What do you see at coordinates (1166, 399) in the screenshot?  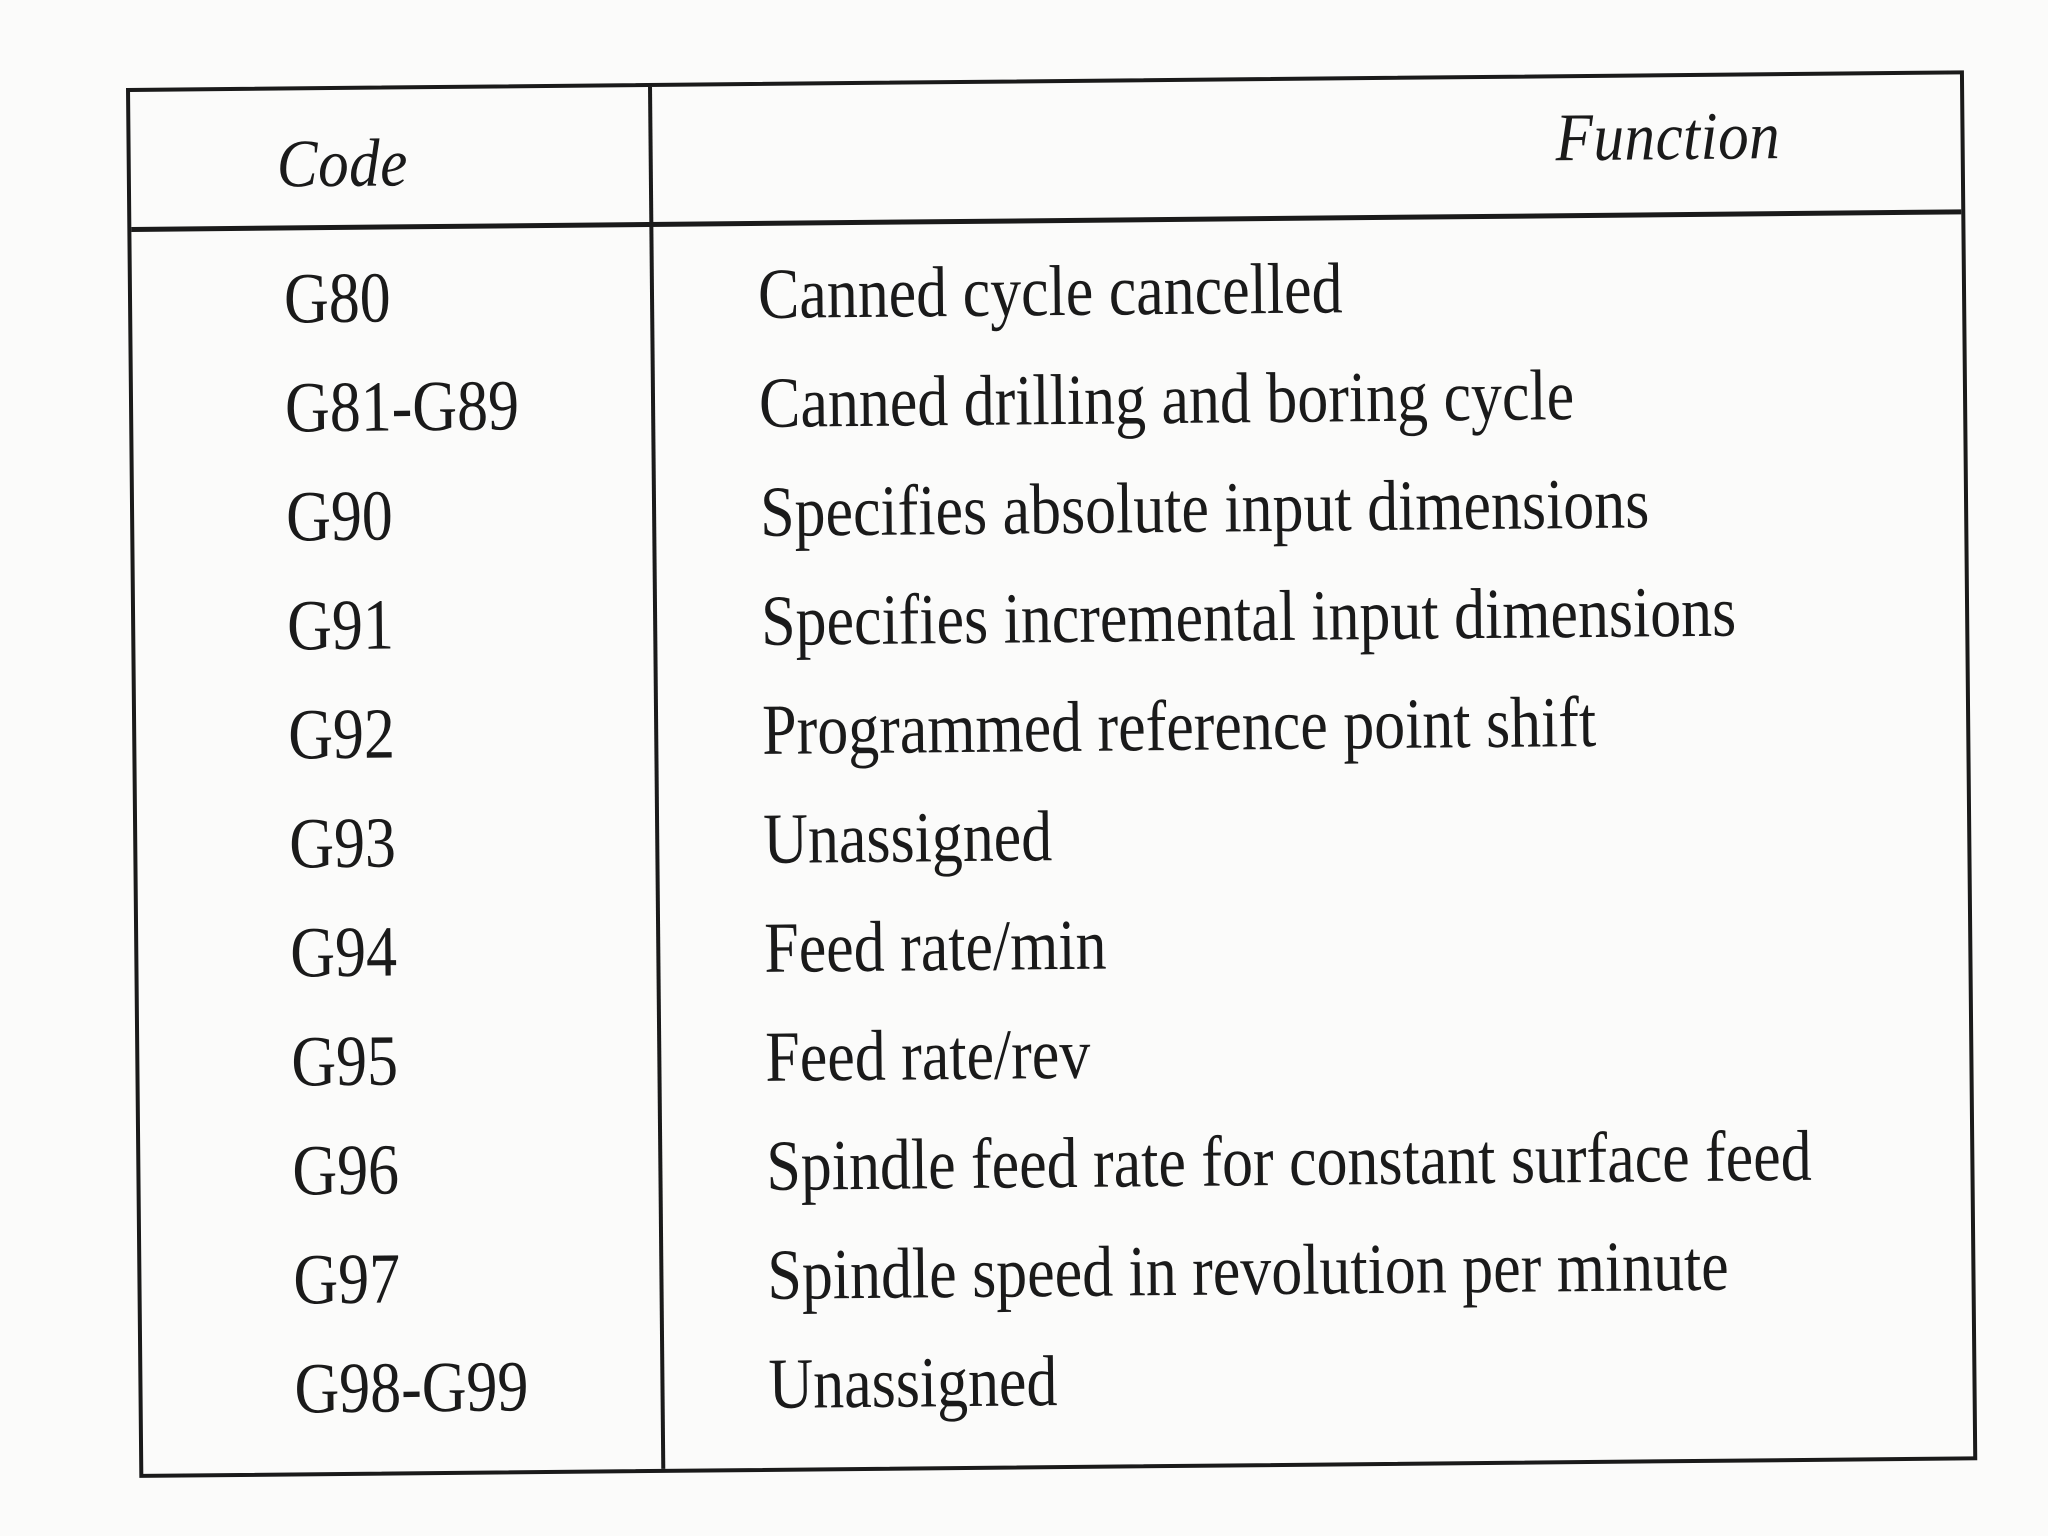 I see `function-cell: Canned drilling and boring cycle` at bounding box center [1166, 399].